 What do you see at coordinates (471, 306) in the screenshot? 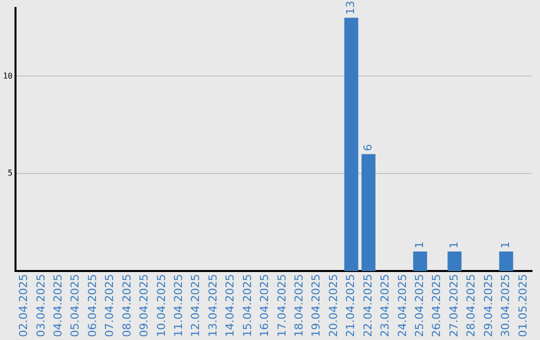
I see `x-tick-label: 28.04.2025` at bounding box center [471, 306].